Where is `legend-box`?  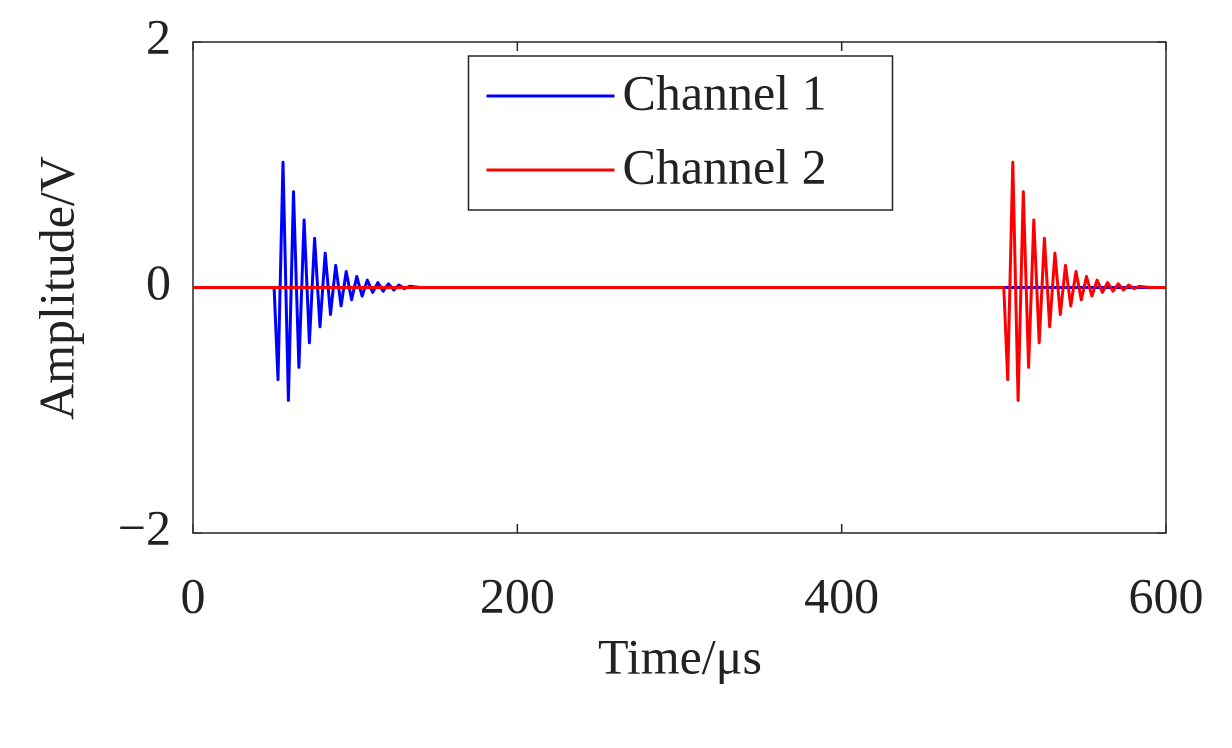 legend-box is located at coordinates (680, 133).